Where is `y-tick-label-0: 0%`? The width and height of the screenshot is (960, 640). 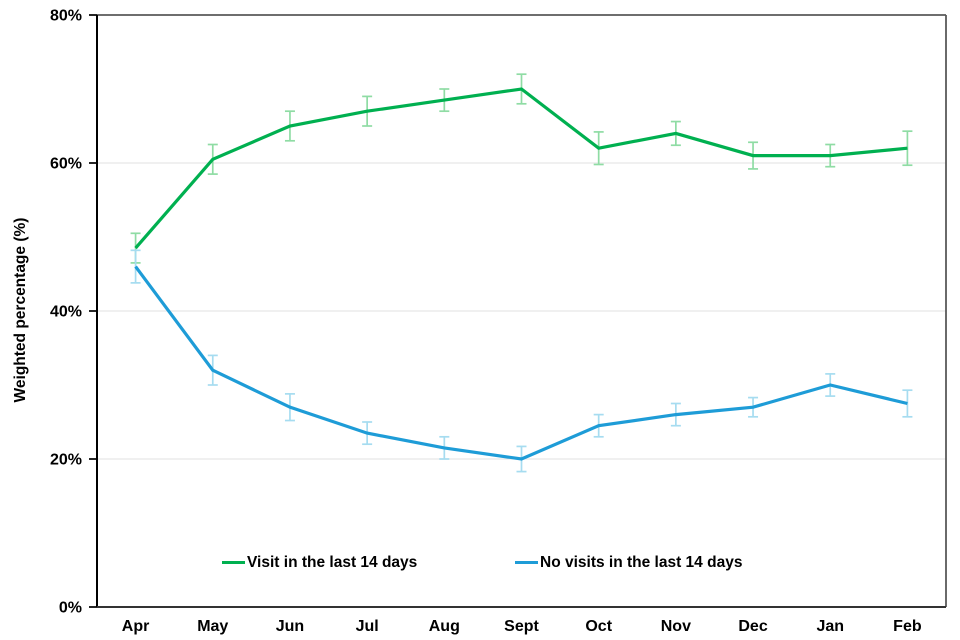
y-tick-label-0: 0% is located at coordinates (70, 608).